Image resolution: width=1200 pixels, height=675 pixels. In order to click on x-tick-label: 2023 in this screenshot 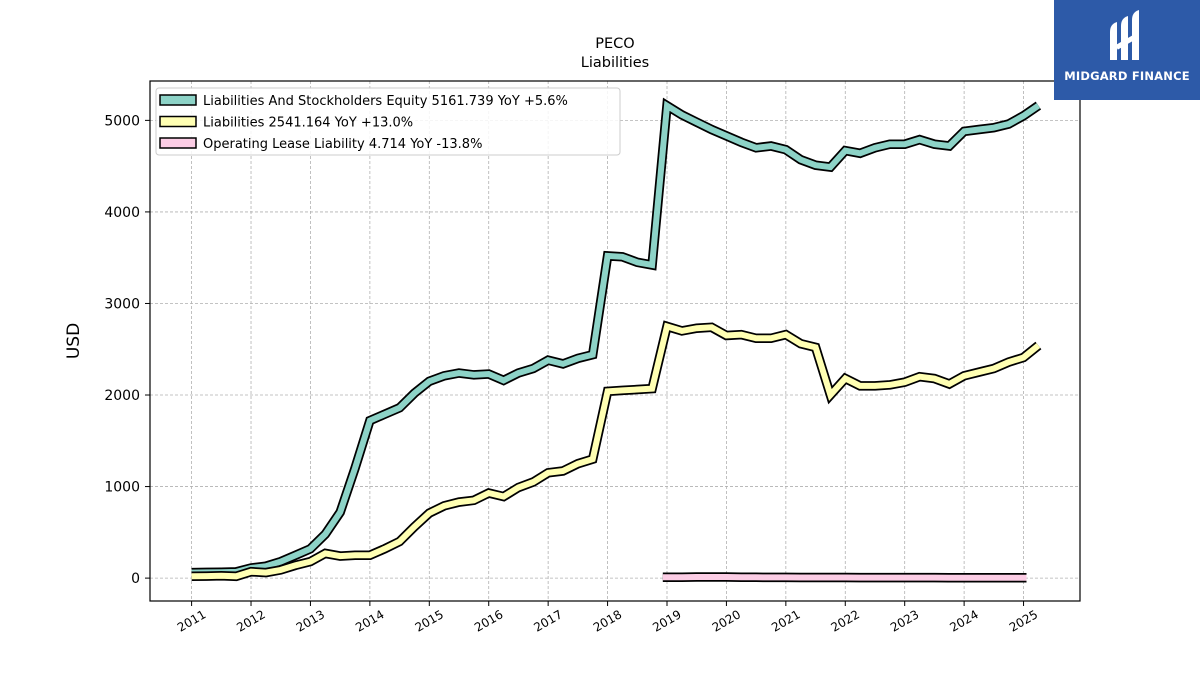, I will do `click(904, 620)`.